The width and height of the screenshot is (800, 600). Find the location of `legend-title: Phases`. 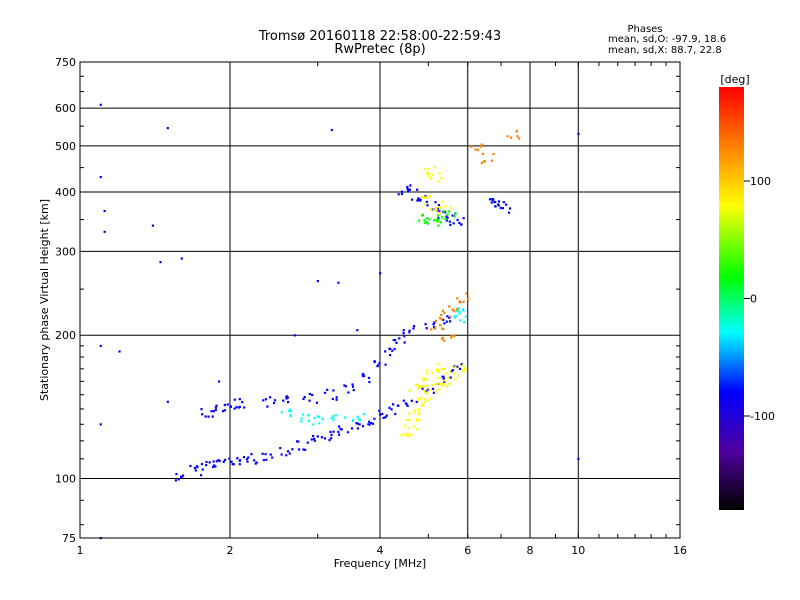

legend-title: Phases is located at coordinates (644, 29).